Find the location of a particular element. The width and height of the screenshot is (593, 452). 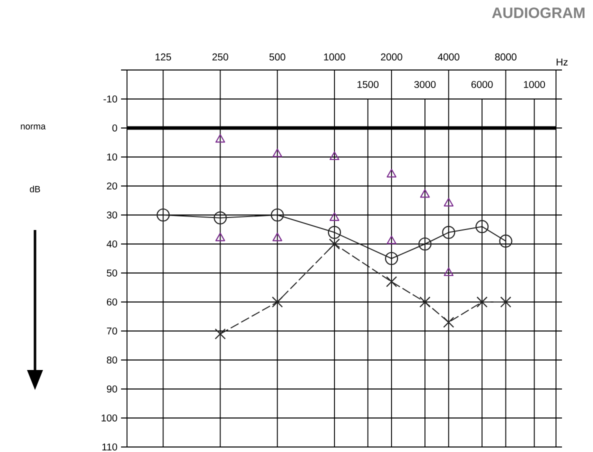

y-tick-label: -10 is located at coordinates (111, 99).